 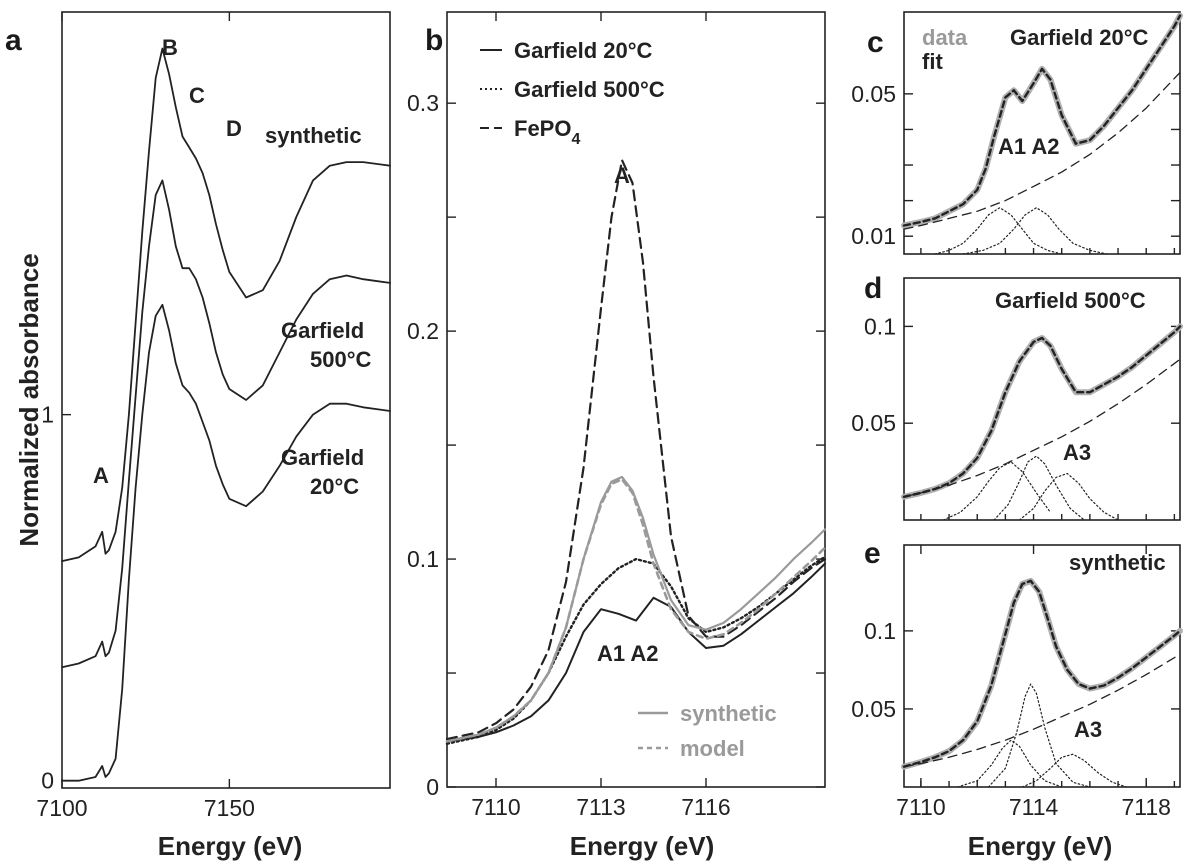 What do you see at coordinates (13, 40) in the screenshot?
I see `panel-a-letter: a` at bounding box center [13, 40].